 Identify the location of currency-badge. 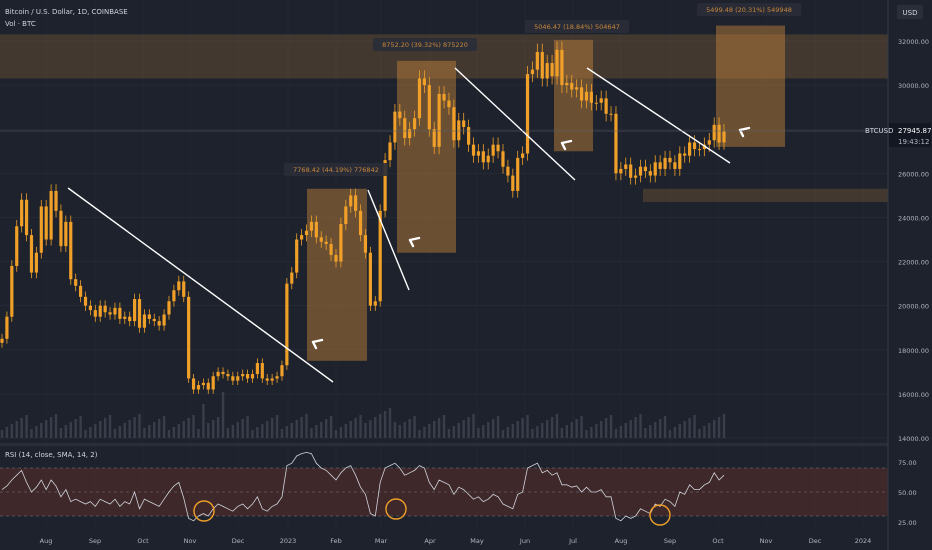
(910, 12).